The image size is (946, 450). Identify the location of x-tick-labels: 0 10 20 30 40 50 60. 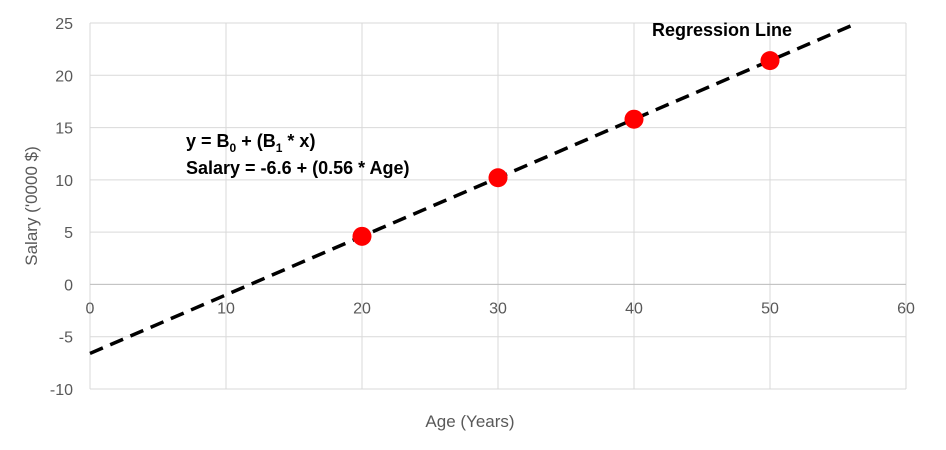
(500, 308).